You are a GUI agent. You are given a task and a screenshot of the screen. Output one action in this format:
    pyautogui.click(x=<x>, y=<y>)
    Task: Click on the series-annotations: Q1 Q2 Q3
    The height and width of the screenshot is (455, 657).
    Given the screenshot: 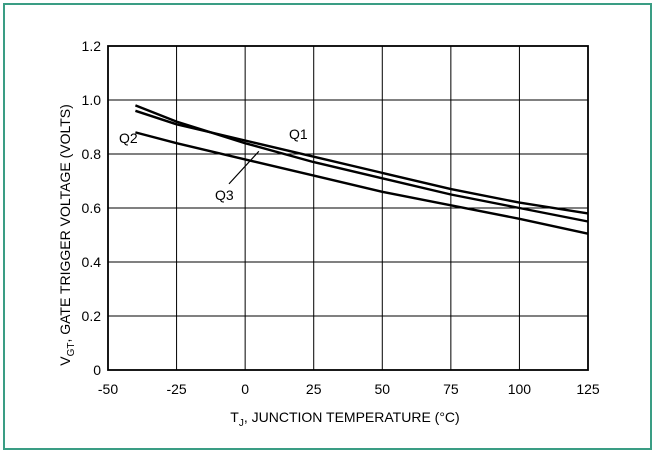 What is the action you would take?
    pyautogui.click(x=213, y=164)
    